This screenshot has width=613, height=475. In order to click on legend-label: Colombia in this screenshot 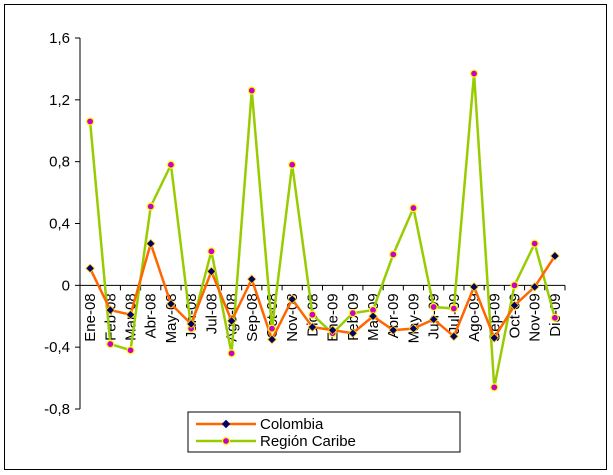, I will do `click(292, 424)`.